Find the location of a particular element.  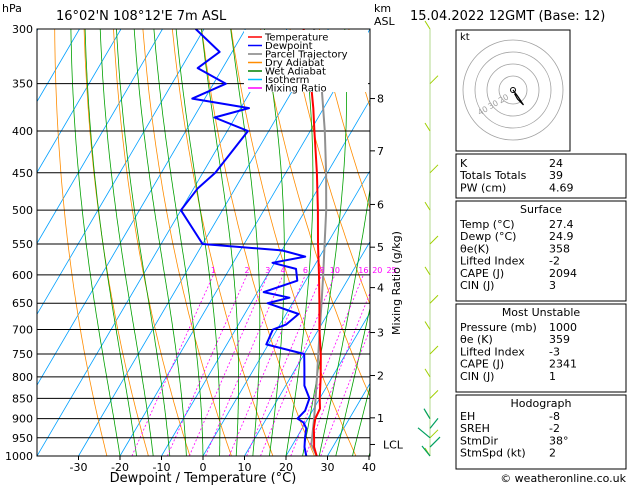

table-row-value: 1000 is located at coordinates (563, 327).